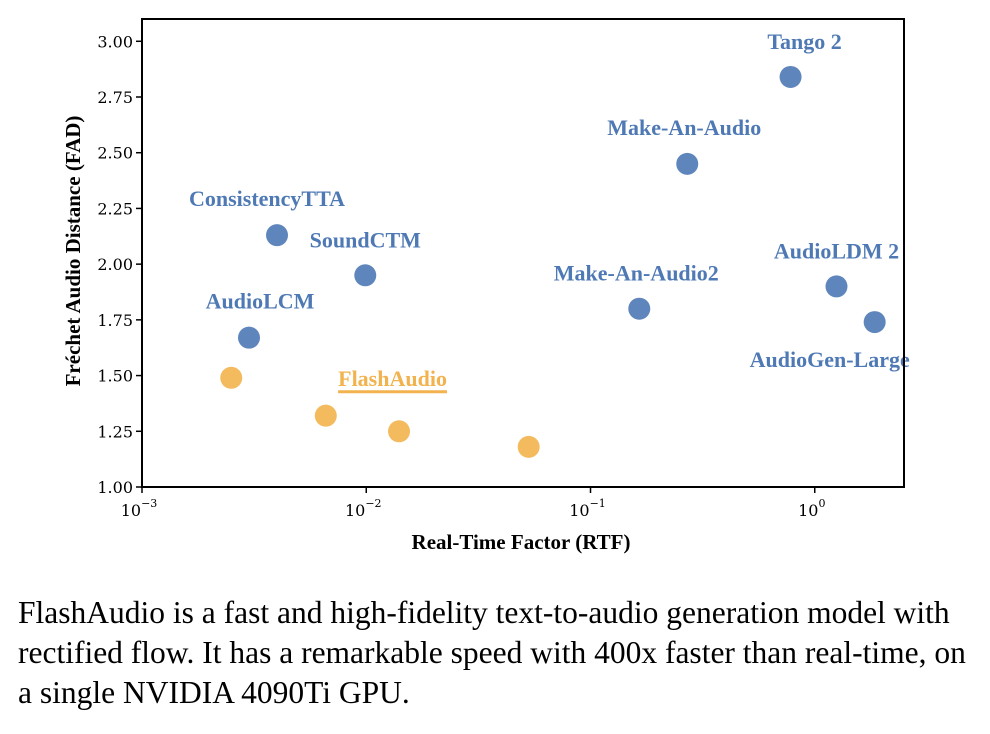 The width and height of the screenshot is (990, 734). Describe the element at coordinates (836, 250) in the screenshot. I see `point-label: AudioLDM 2` at that location.